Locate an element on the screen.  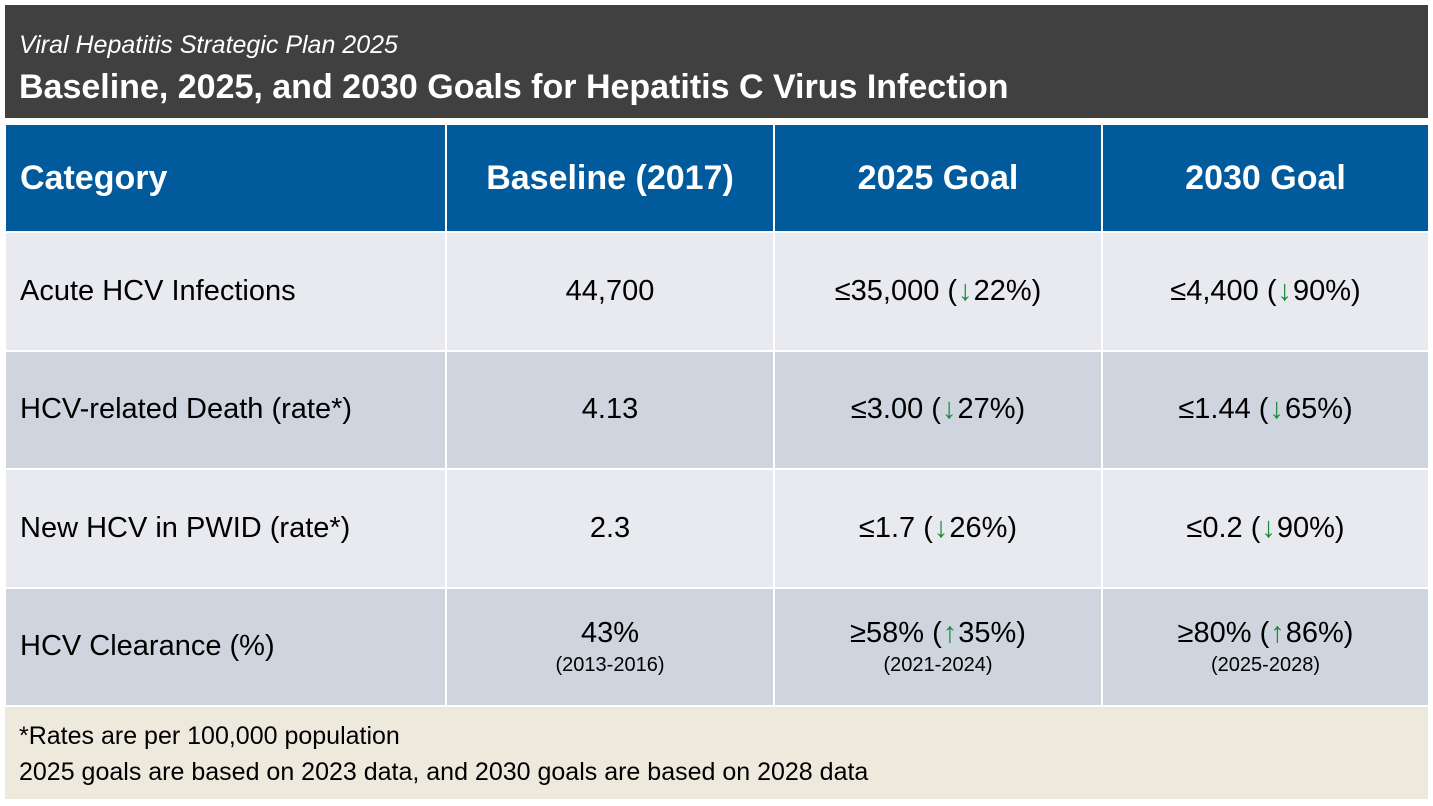
baseline-cell: 2.3 is located at coordinates (610, 528).